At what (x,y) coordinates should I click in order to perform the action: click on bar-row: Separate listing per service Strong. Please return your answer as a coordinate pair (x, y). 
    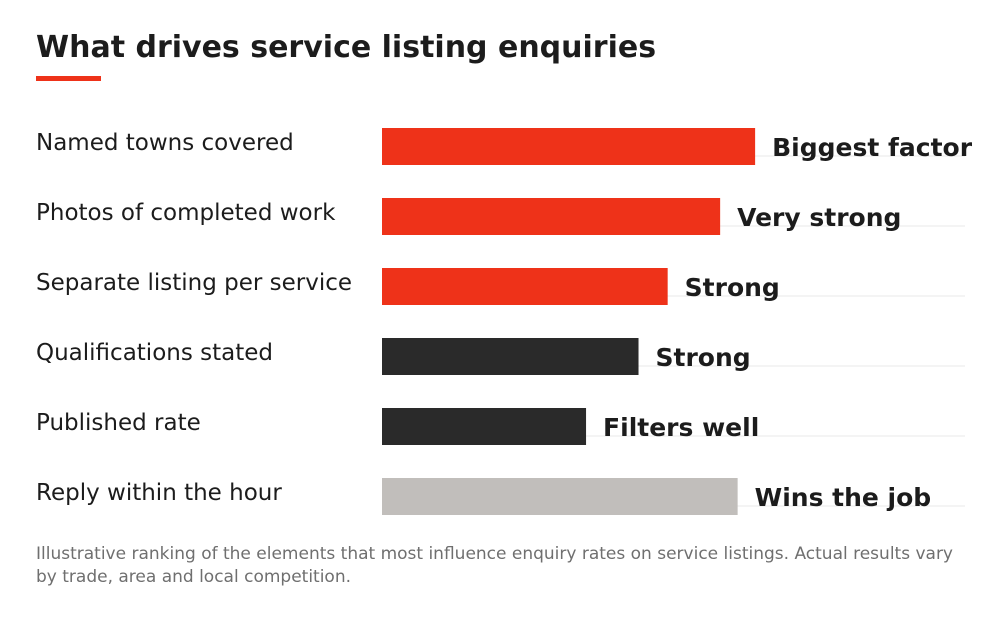
    Looking at the image, I should click on (500, 286).